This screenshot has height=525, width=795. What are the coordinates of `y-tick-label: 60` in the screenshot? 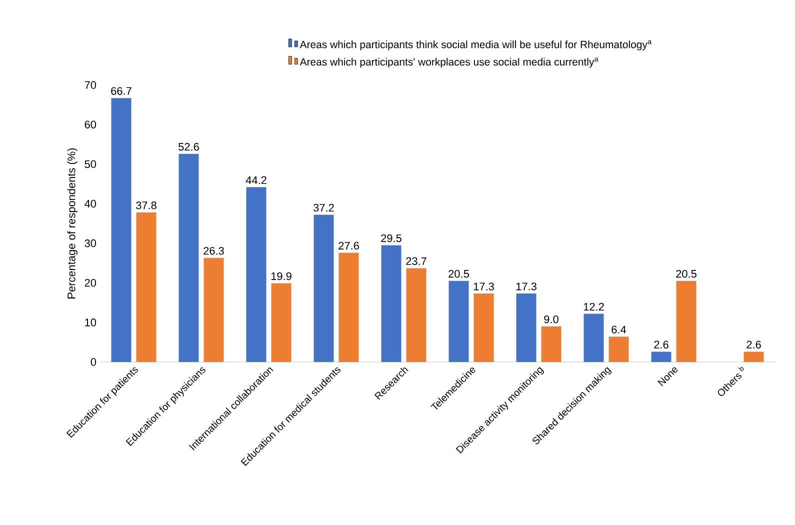 It's located at (90, 124).